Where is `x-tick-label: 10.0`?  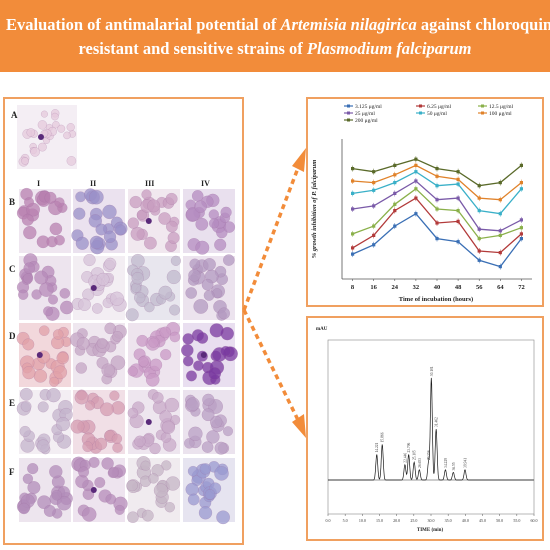
x-tick-label: 10.0 is located at coordinates (362, 520).